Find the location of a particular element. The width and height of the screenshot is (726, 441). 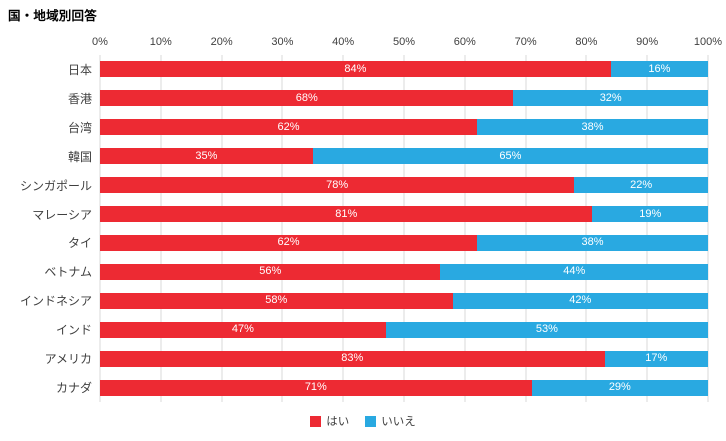

category-label: インドネシア is located at coordinates (55, 301).